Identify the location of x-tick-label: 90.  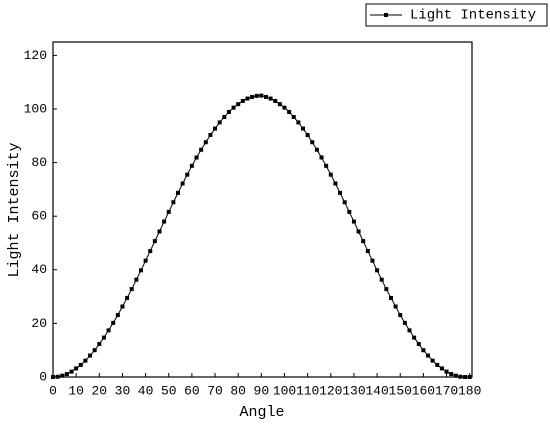
(262, 390).